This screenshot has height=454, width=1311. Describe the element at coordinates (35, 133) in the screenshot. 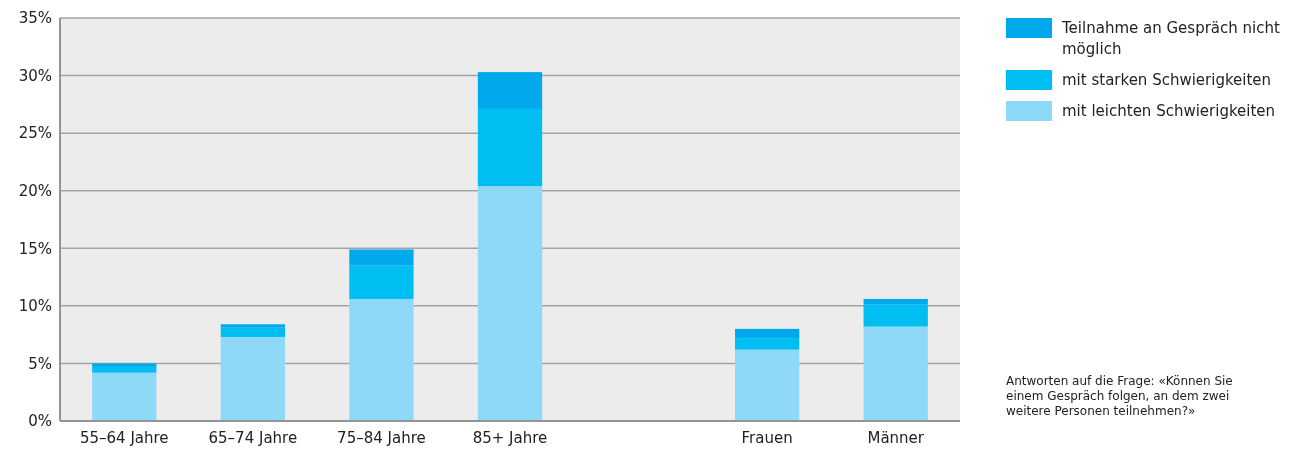

I see `y-tick-label: 25%` at that location.